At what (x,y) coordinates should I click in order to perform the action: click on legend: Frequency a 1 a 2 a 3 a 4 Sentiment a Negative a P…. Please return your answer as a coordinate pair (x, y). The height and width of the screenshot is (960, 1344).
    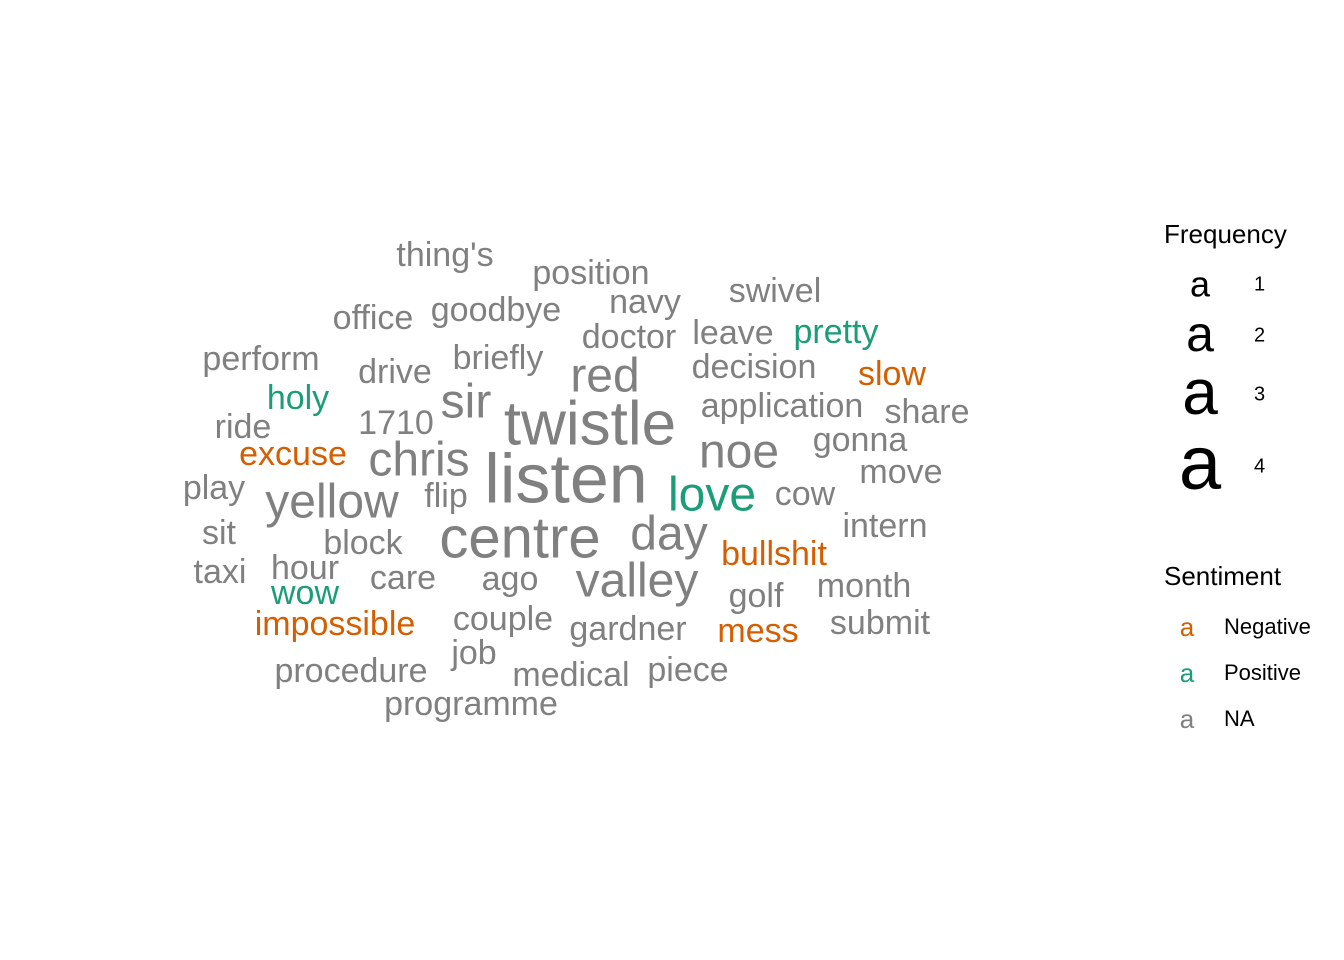
    Looking at the image, I should click on (1237, 476).